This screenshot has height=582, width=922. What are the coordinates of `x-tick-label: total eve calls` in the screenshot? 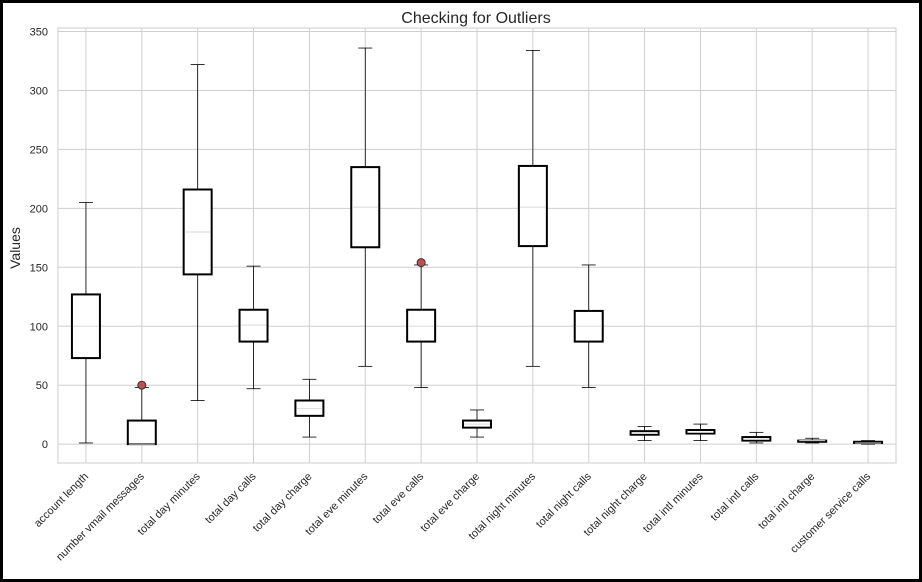 It's located at (399, 498).